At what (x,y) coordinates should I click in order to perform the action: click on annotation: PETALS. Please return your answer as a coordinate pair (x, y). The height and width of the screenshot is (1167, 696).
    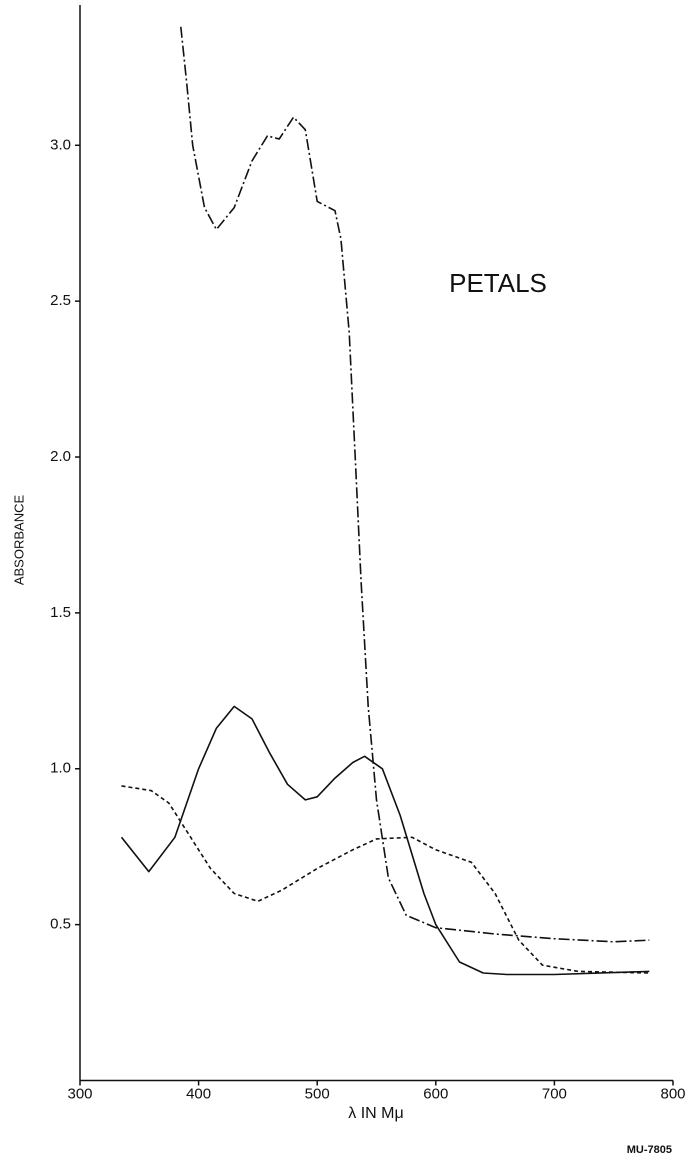
    Looking at the image, I should click on (498, 283).